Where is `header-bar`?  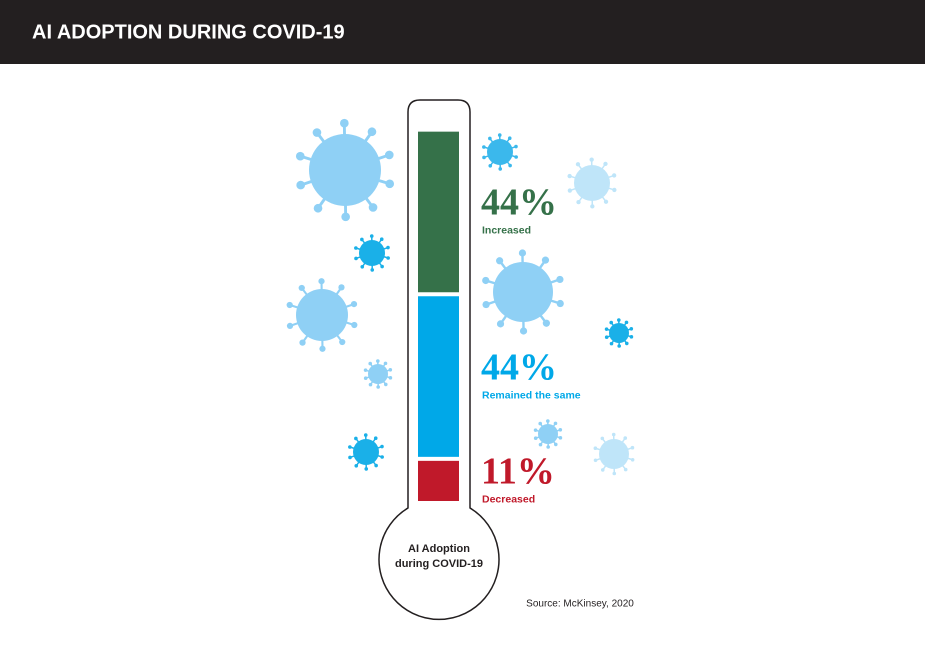
header-bar is located at coordinates (462, 32).